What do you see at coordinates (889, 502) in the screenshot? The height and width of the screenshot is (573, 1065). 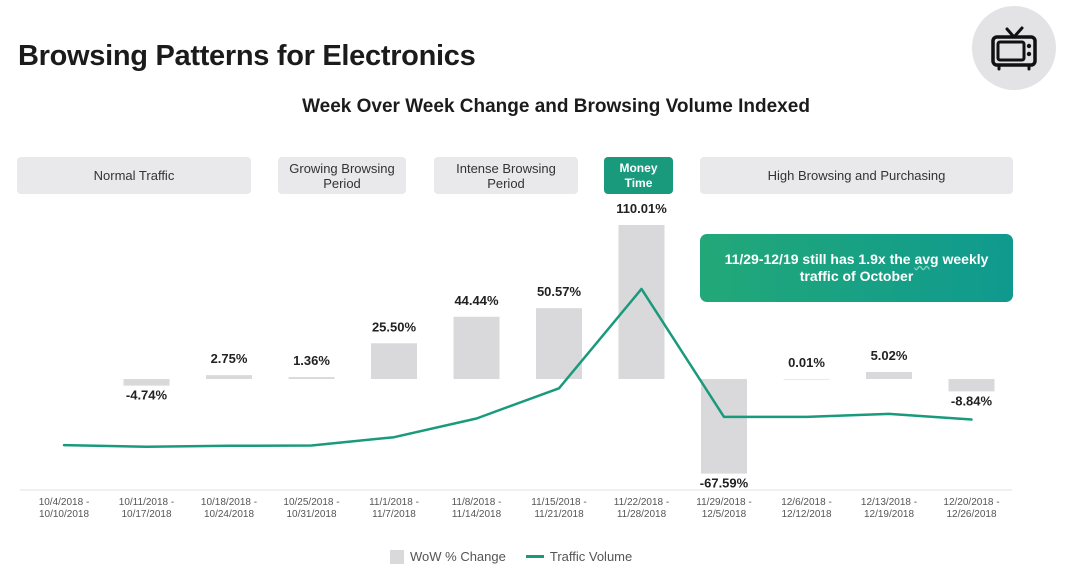 I see `x-tick-label: 12/13/2018 -` at bounding box center [889, 502].